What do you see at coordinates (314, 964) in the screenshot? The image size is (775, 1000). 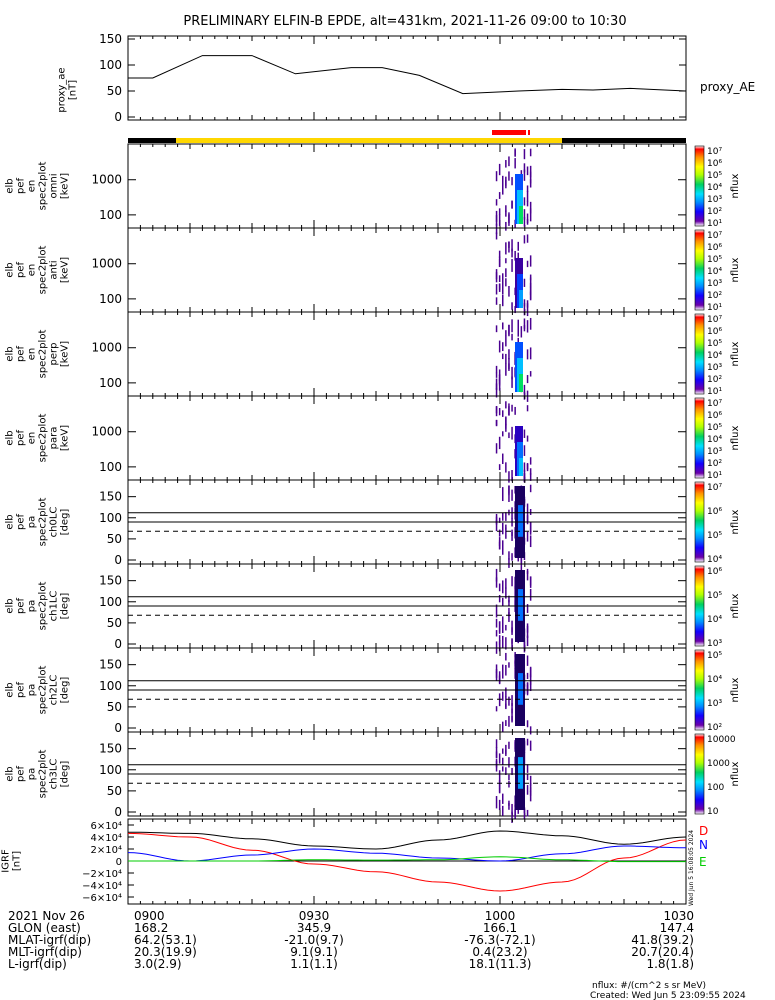 I see `footer-cell: 1.1(1.1)` at bounding box center [314, 964].